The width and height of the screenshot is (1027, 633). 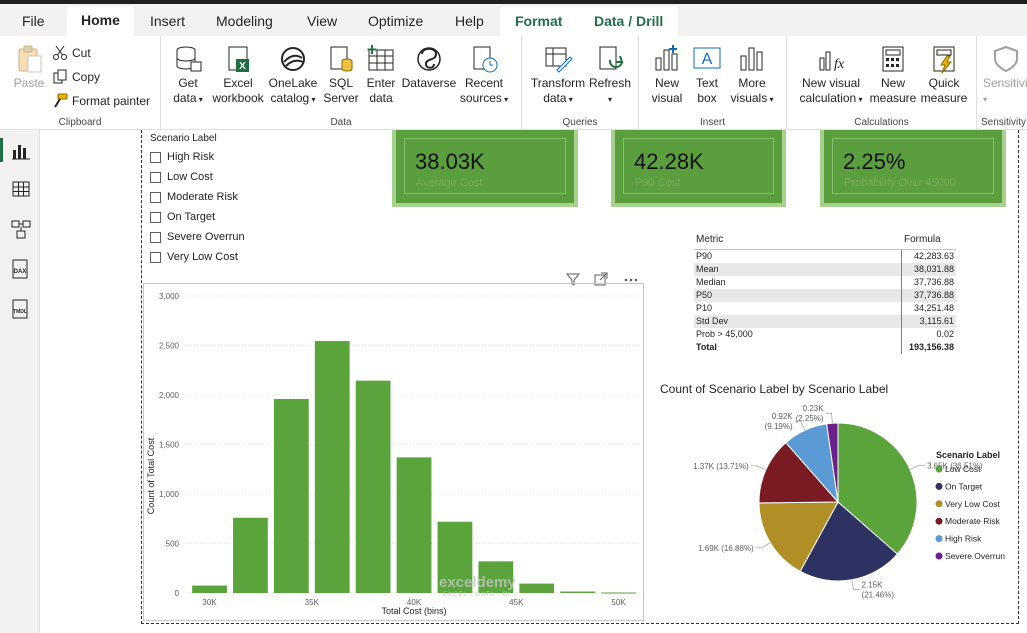 I want to click on focus-mode-icon, so click(x=601, y=279).